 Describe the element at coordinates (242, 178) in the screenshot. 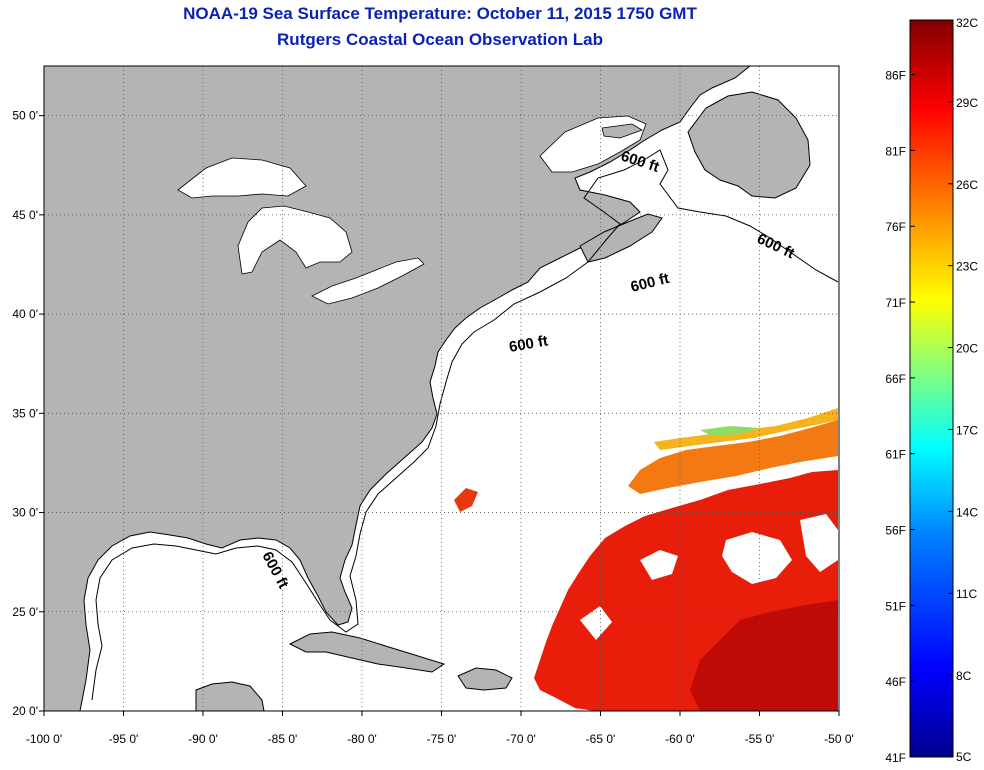

I see `lake-superior` at that location.